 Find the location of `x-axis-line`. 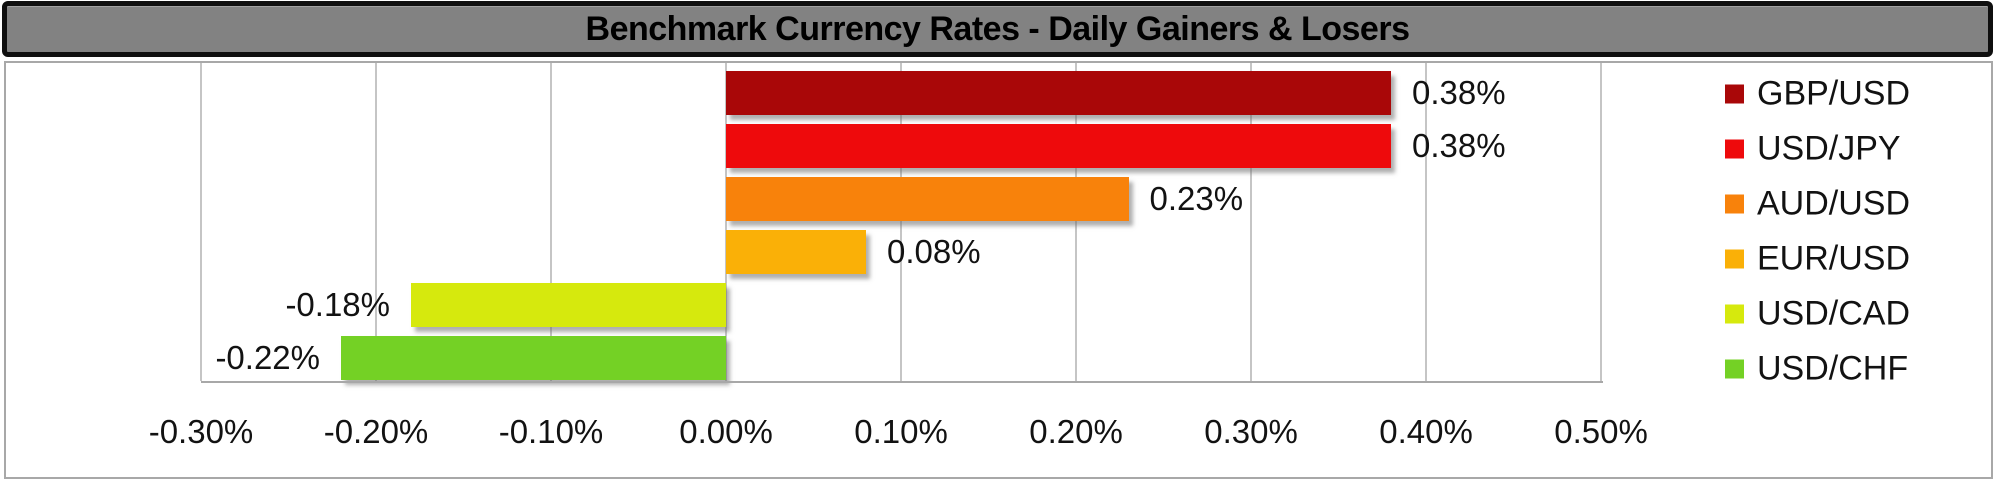

x-axis-line is located at coordinates (902, 382).